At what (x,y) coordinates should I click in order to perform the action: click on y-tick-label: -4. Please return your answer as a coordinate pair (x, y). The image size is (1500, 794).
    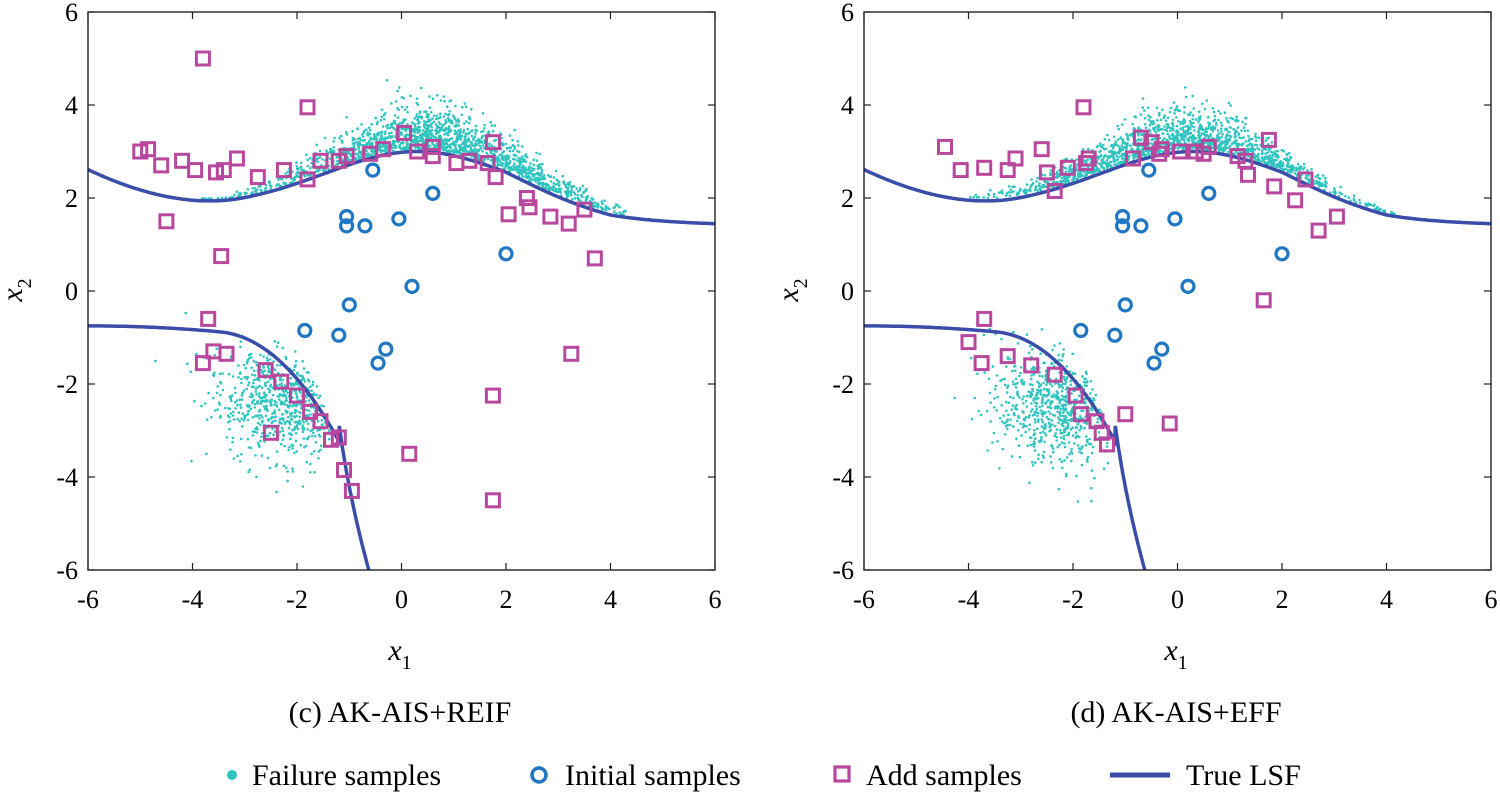
    Looking at the image, I should click on (843, 477).